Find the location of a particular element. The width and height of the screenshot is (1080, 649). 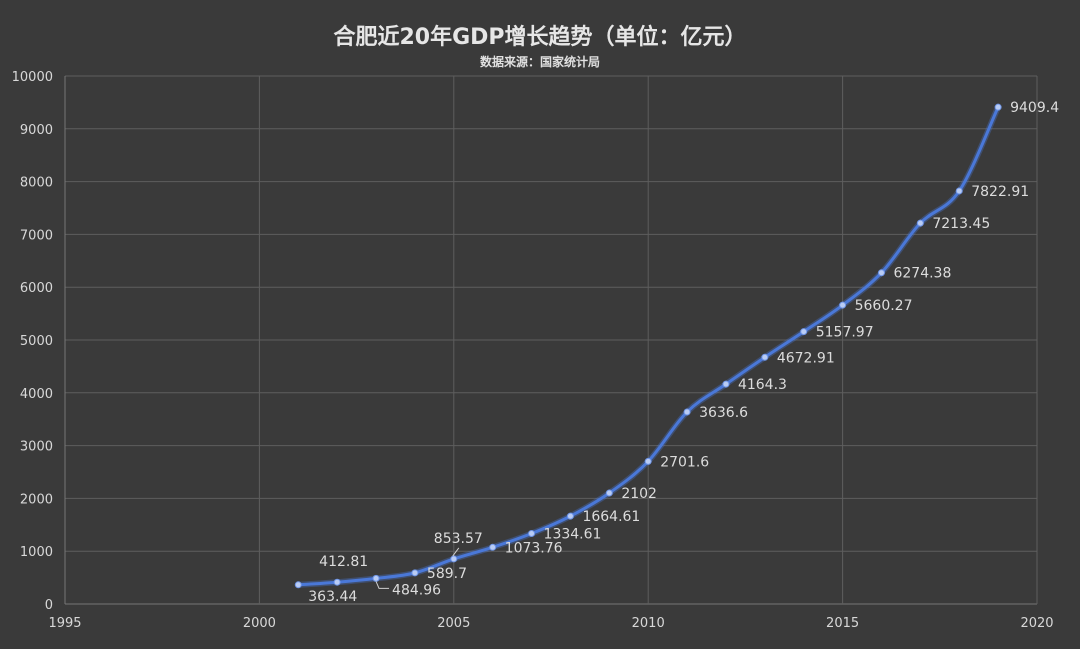

y-tick-label: 7000 is located at coordinates (36, 235).